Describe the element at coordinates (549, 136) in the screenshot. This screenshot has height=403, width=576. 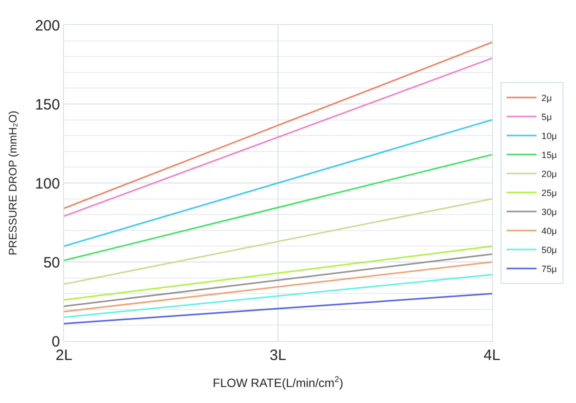
I see `legend-label: 10μ` at that location.